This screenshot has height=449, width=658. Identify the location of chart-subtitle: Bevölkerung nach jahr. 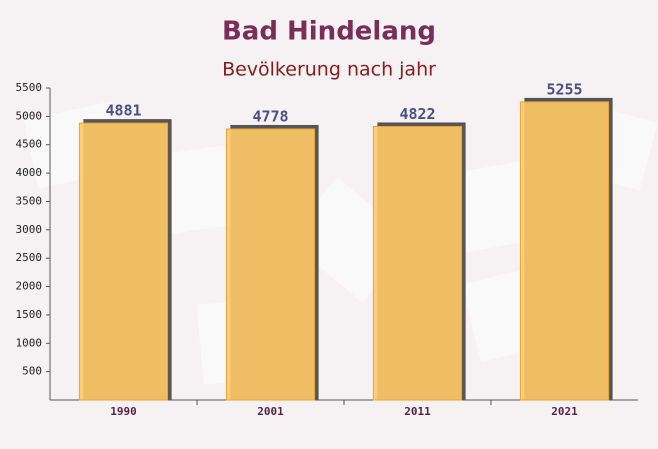
(329, 70).